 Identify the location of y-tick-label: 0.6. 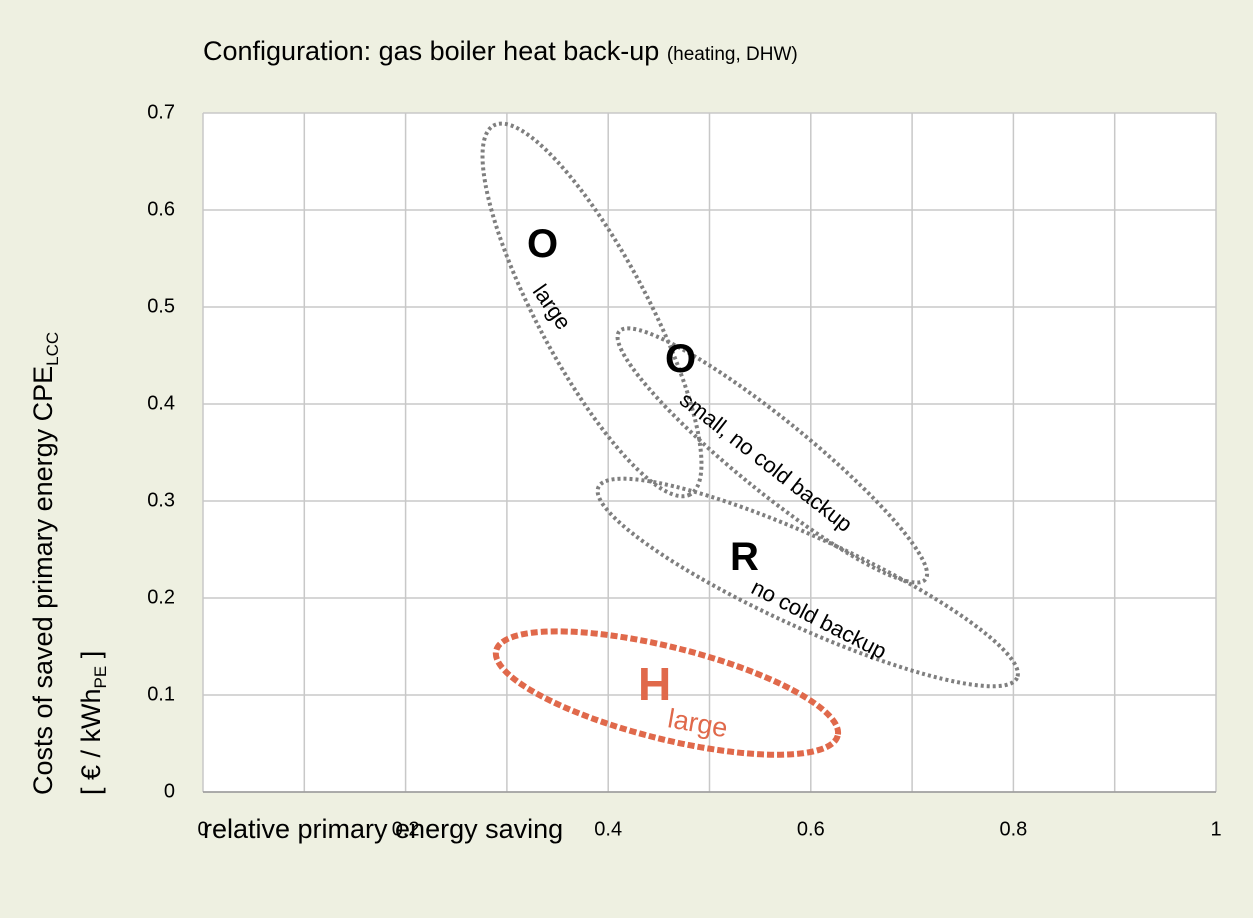
(161, 209).